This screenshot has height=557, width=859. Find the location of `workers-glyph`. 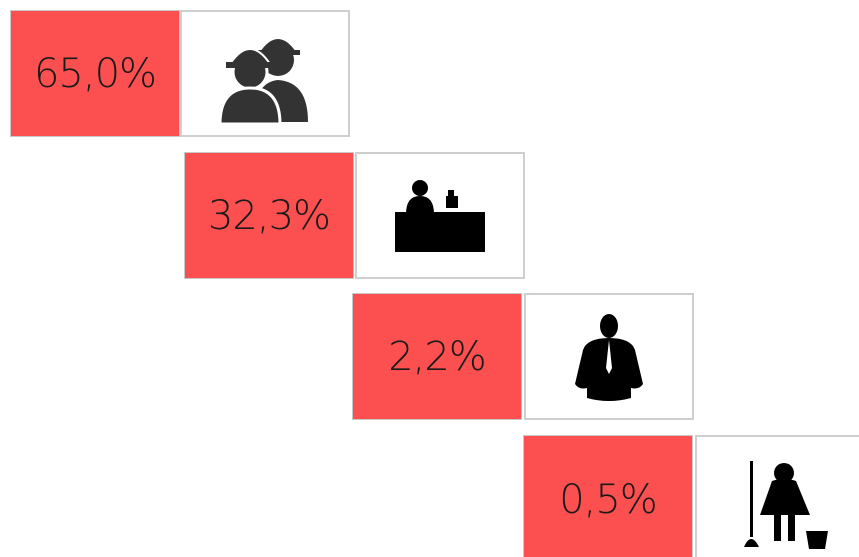

workers-glyph is located at coordinates (263, 81).